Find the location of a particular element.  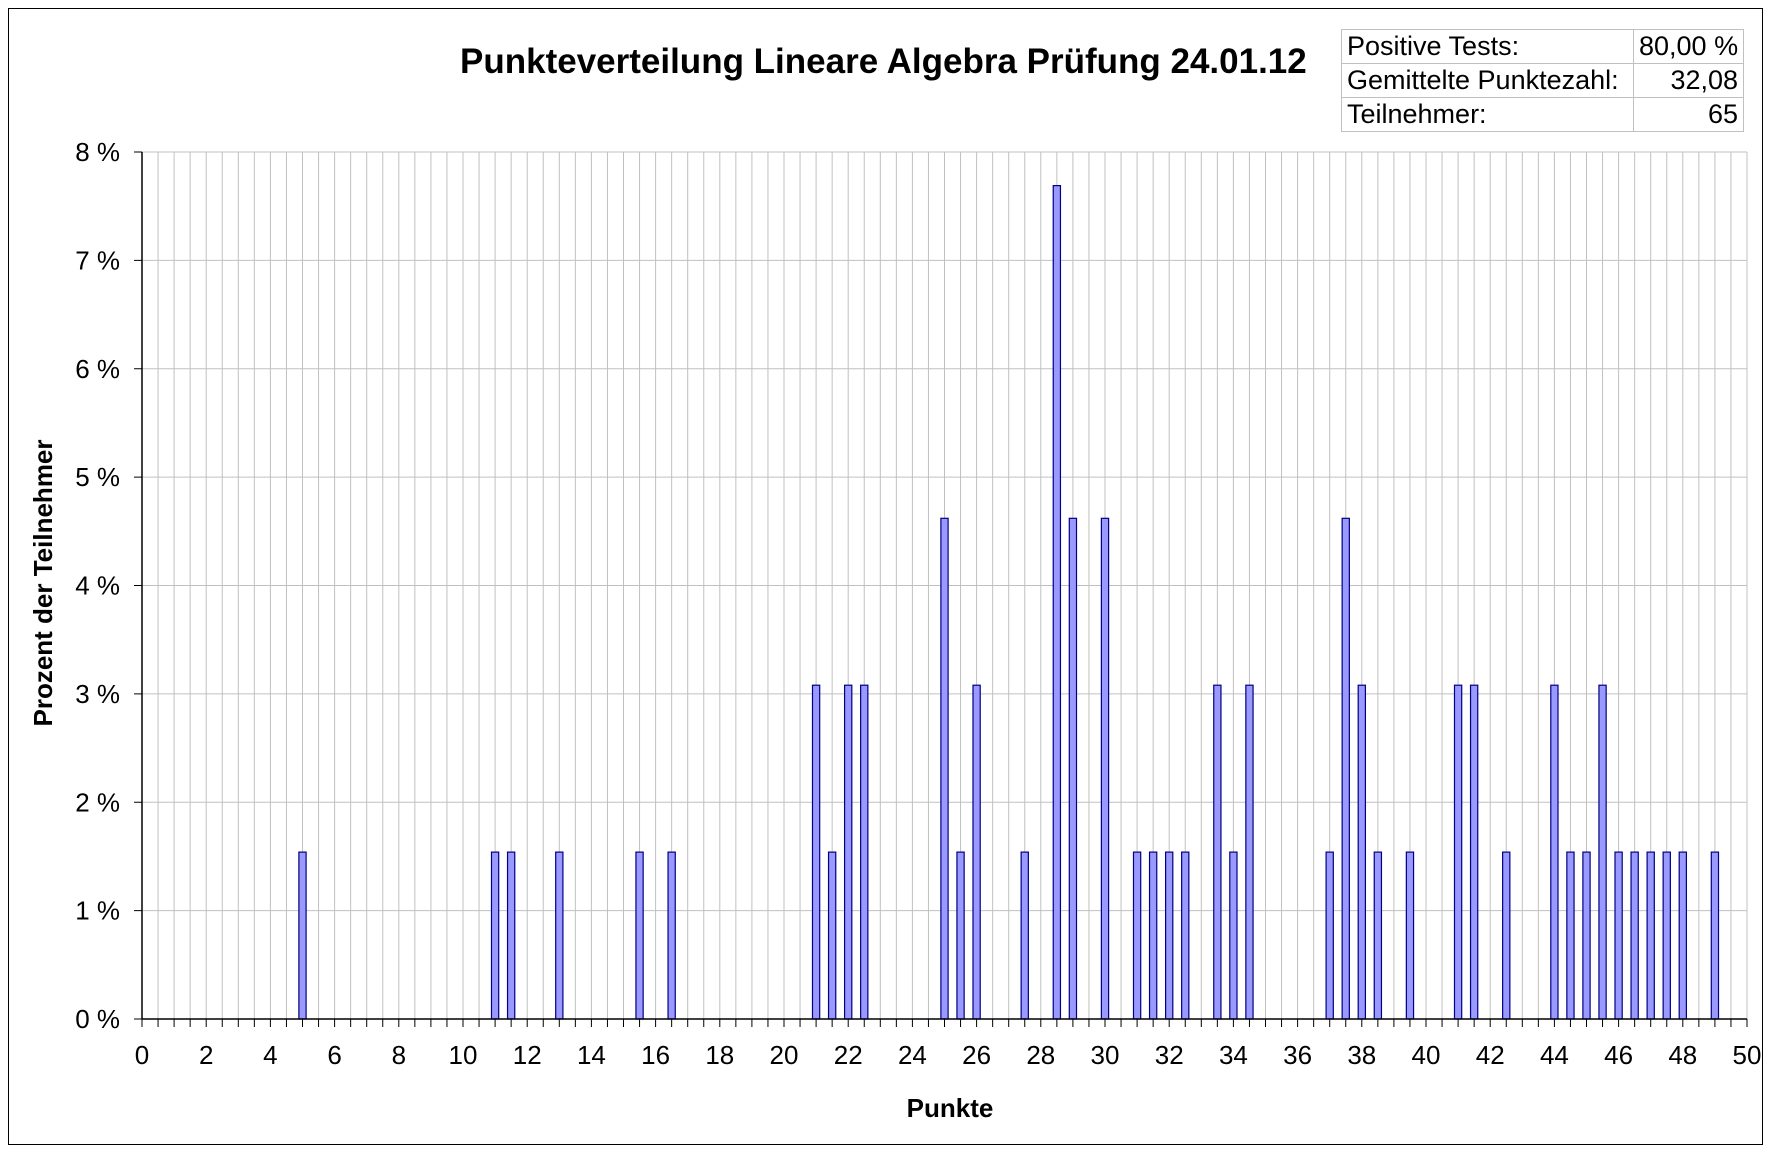

x-tick-label: 50 is located at coordinates (1747, 1055).